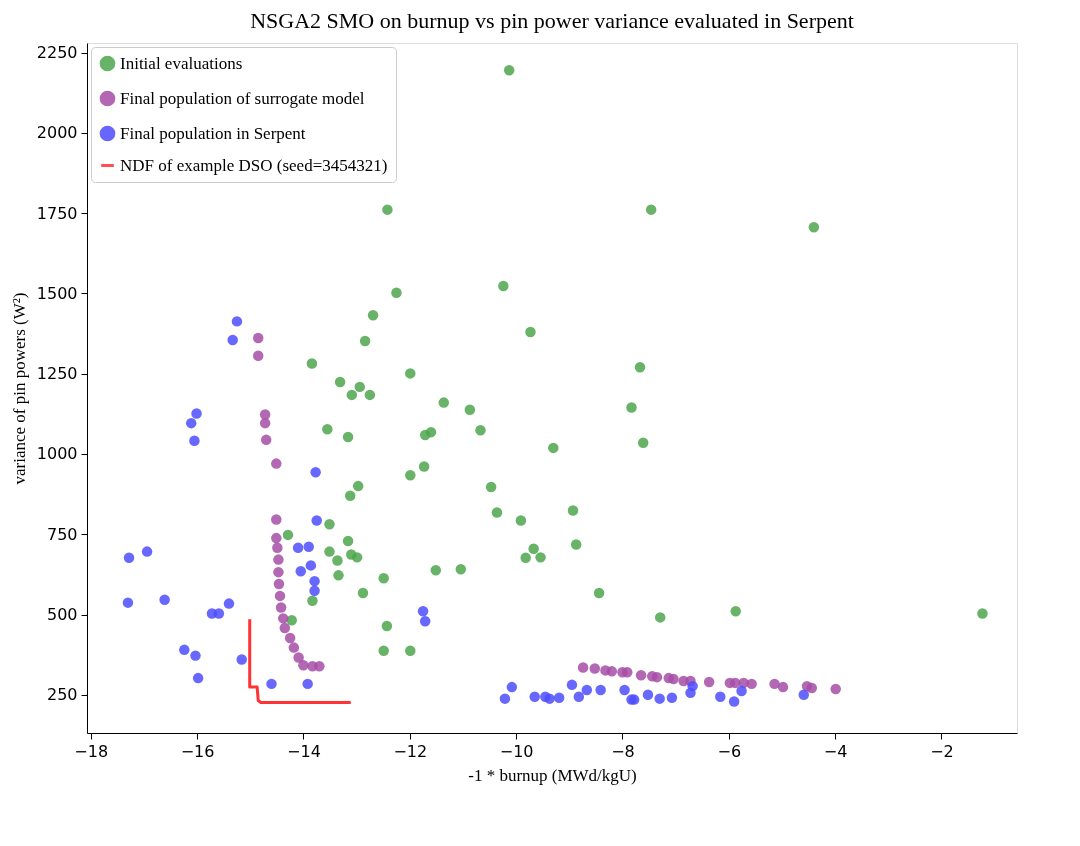  What do you see at coordinates (835, 751) in the screenshot?
I see `x-tick-label: −4` at bounding box center [835, 751].